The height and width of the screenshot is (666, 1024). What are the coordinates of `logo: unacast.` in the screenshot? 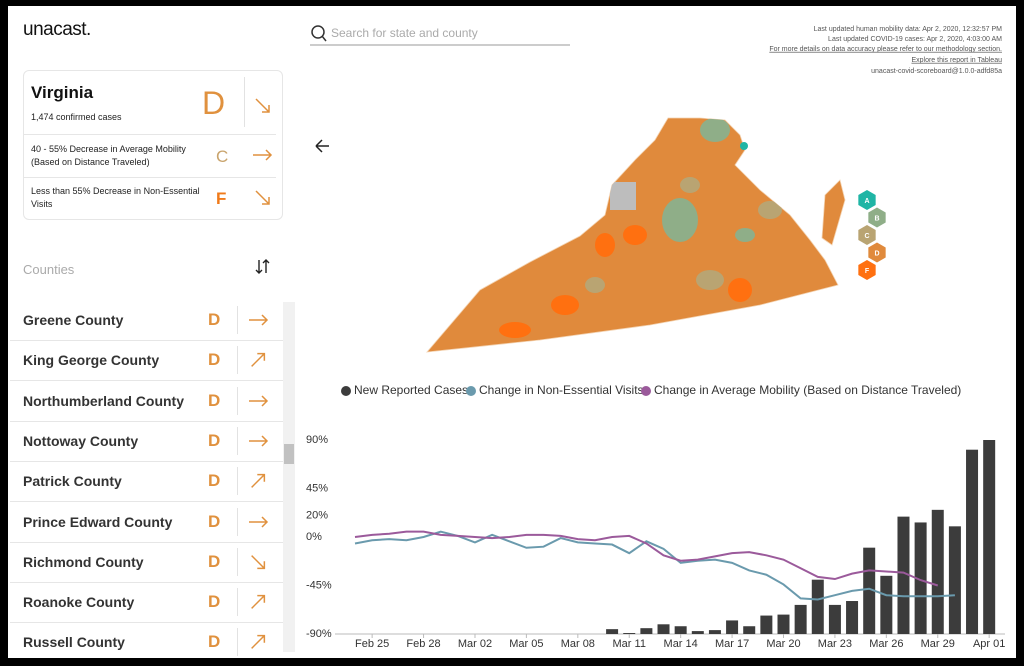 It's located at (57, 29).